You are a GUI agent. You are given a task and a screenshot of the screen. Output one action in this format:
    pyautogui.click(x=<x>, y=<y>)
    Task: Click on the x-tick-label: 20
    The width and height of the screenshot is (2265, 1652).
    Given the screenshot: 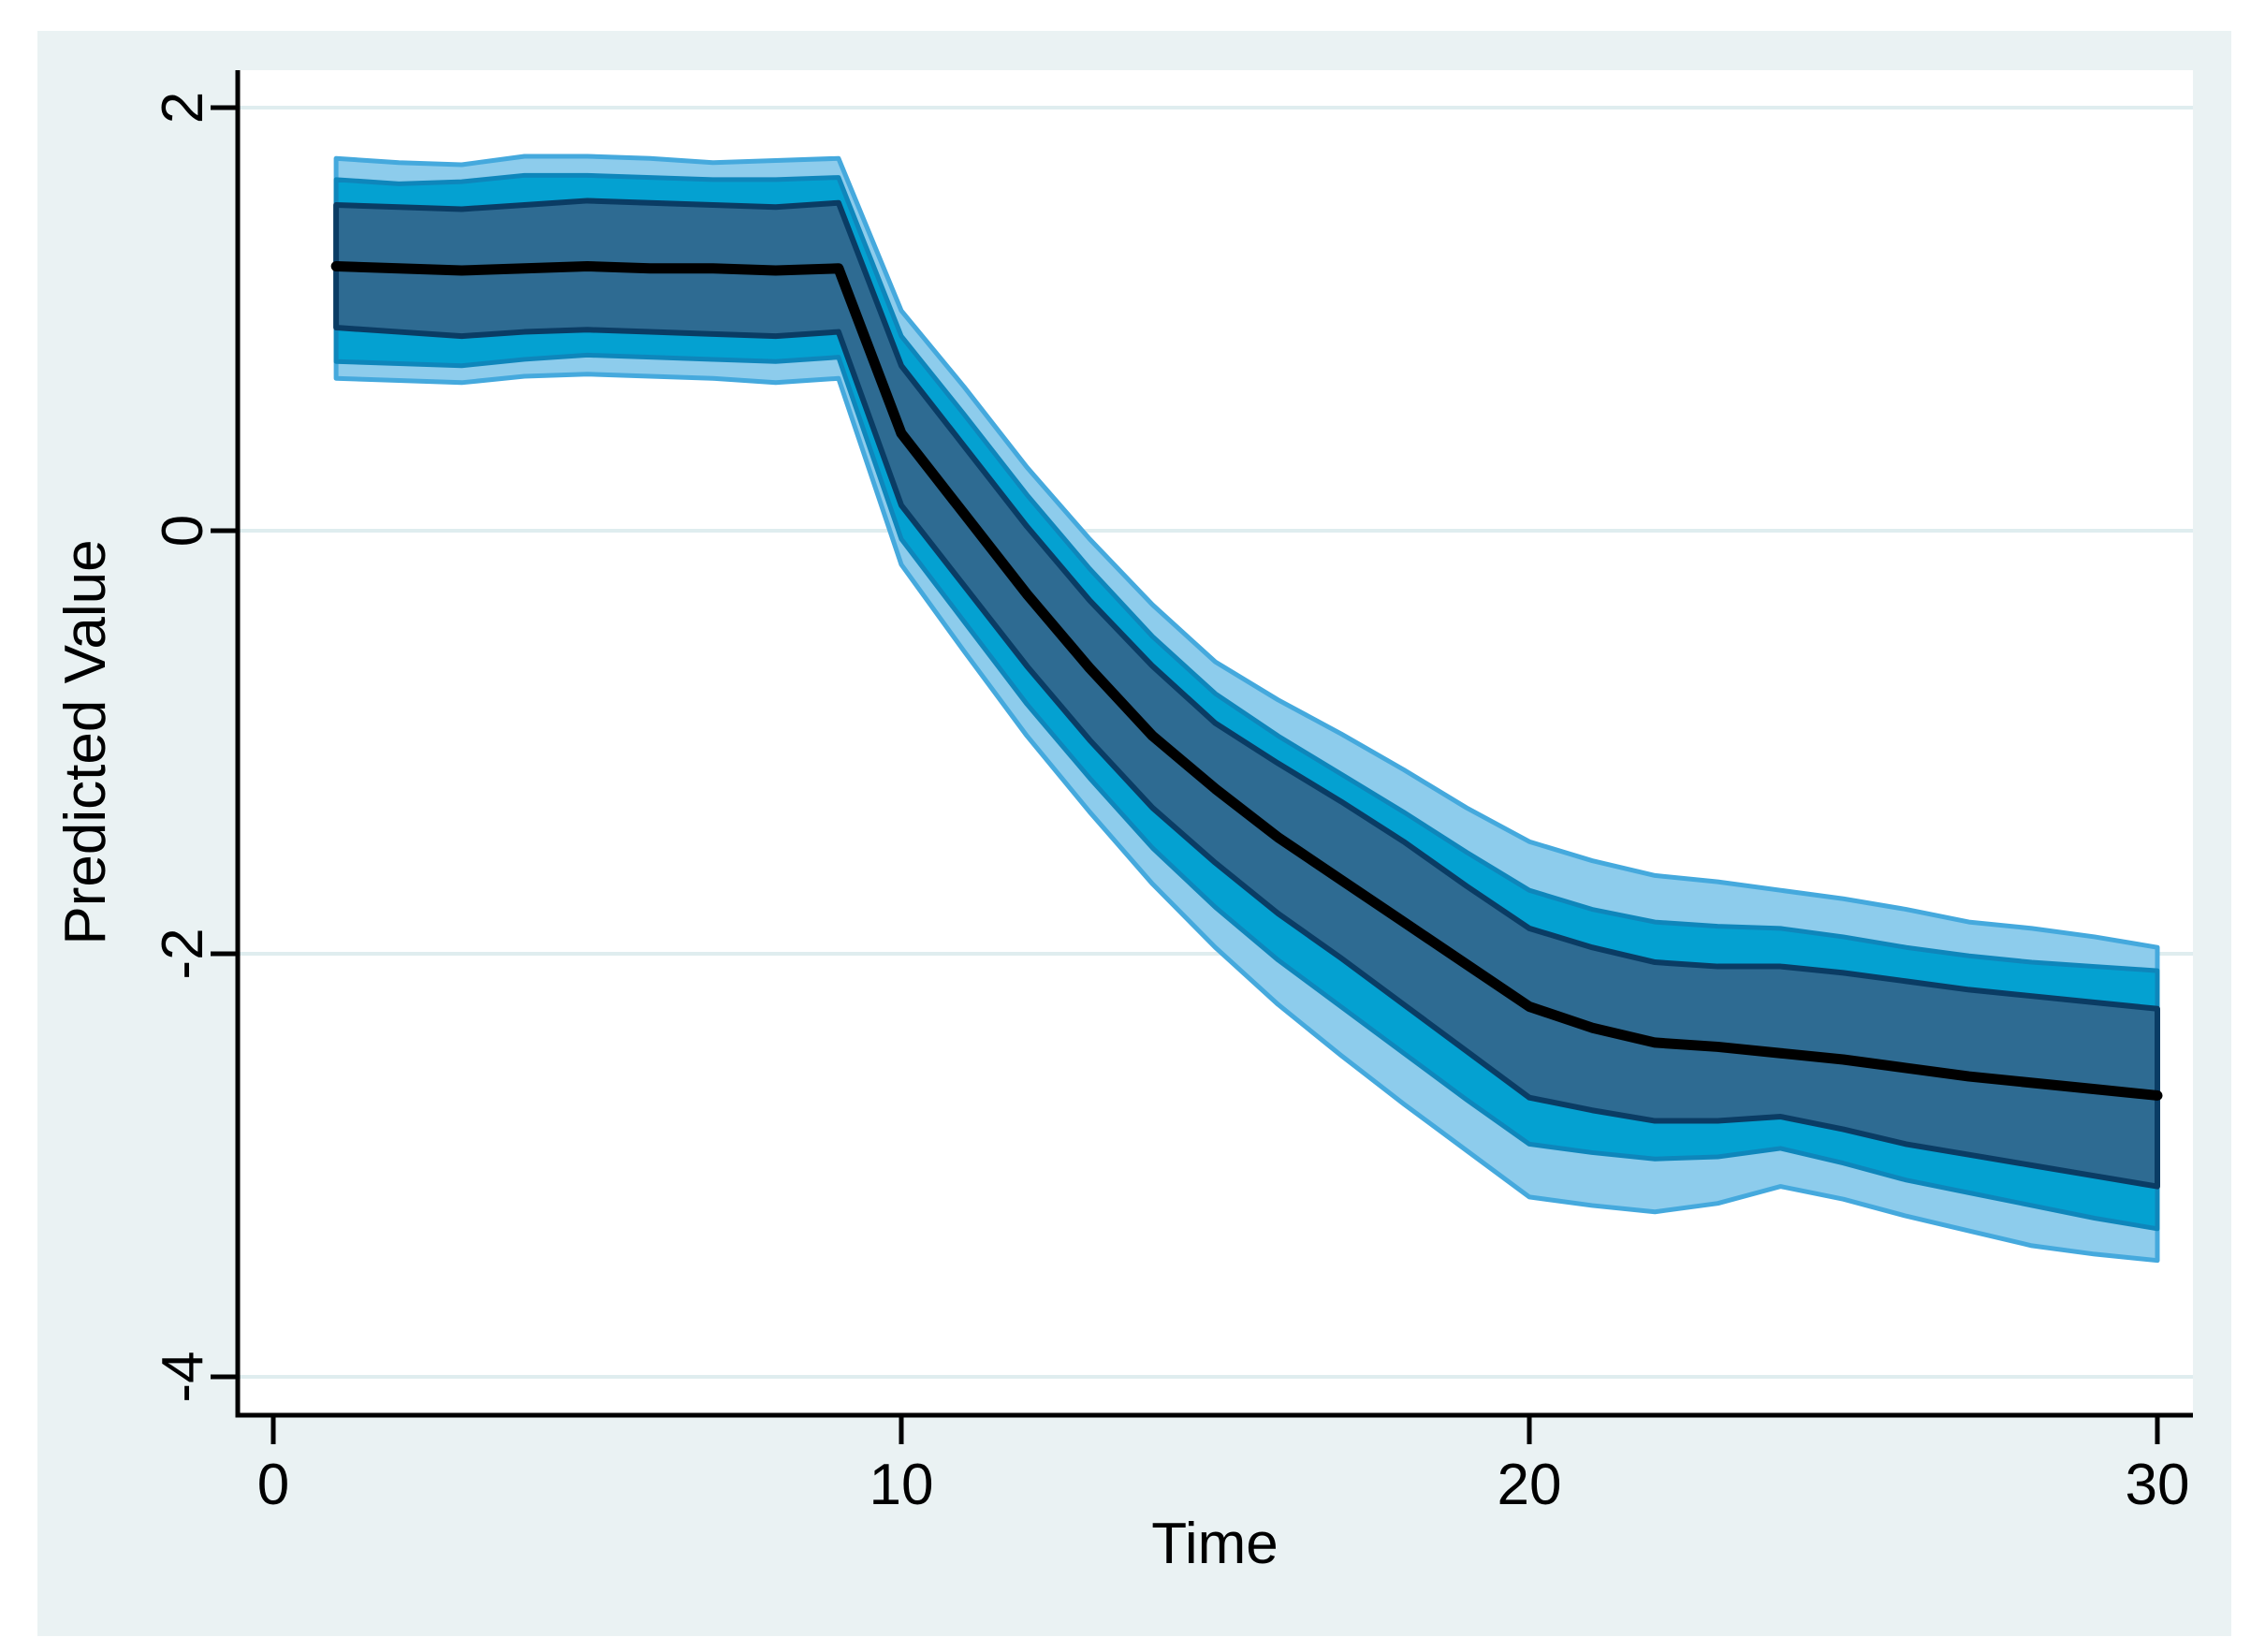 What is the action you would take?
    pyautogui.click(x=1530, y=1485)
    